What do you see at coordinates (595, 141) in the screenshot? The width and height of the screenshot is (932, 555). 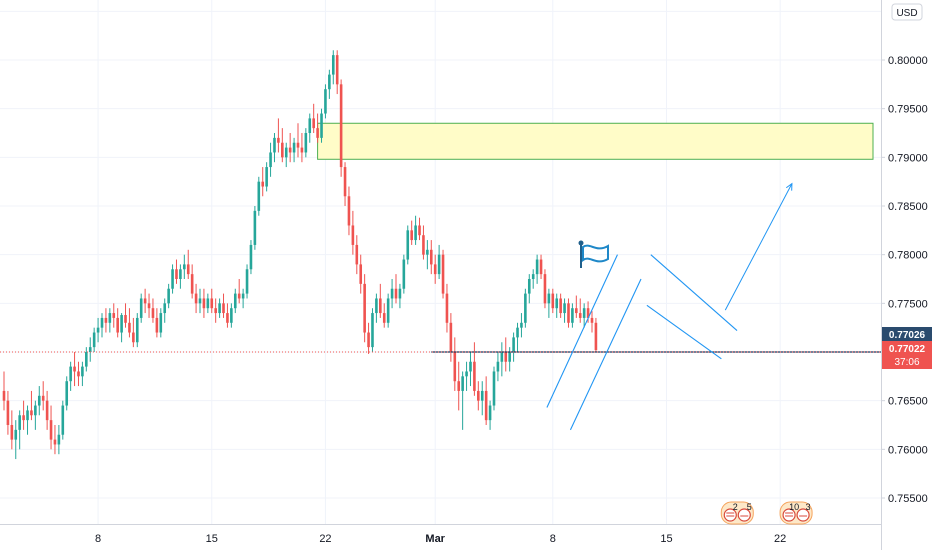 I see `supply-zone-rect` at bounding box center [595, 141].